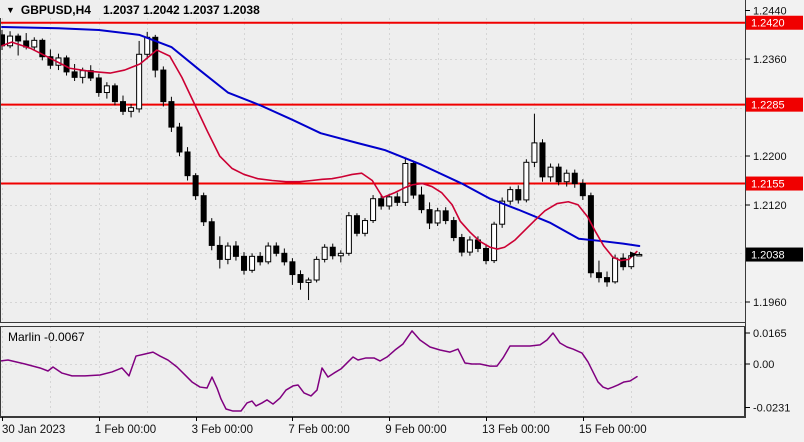 This screenshot has width=804, height=442. I want to click on svg-text: 1.2440, so click(770, 12).